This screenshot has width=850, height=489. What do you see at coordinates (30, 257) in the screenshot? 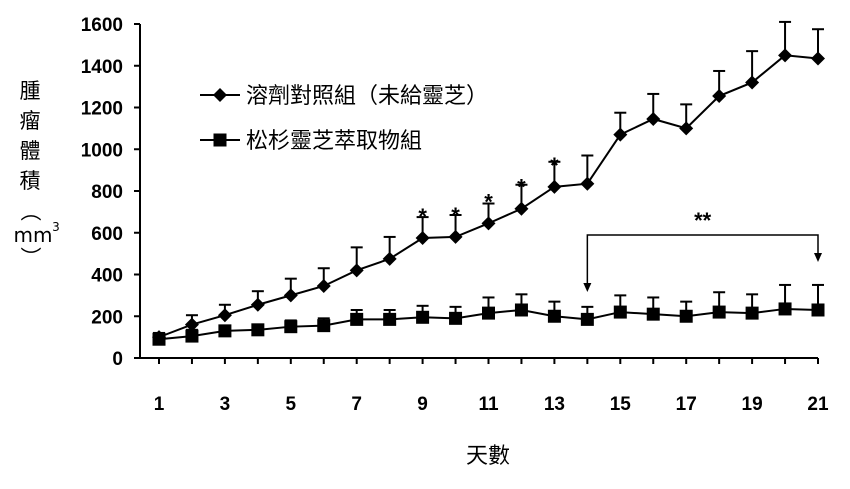
I see `y-axis-label-char: ）` at bounding box center [30, 257].